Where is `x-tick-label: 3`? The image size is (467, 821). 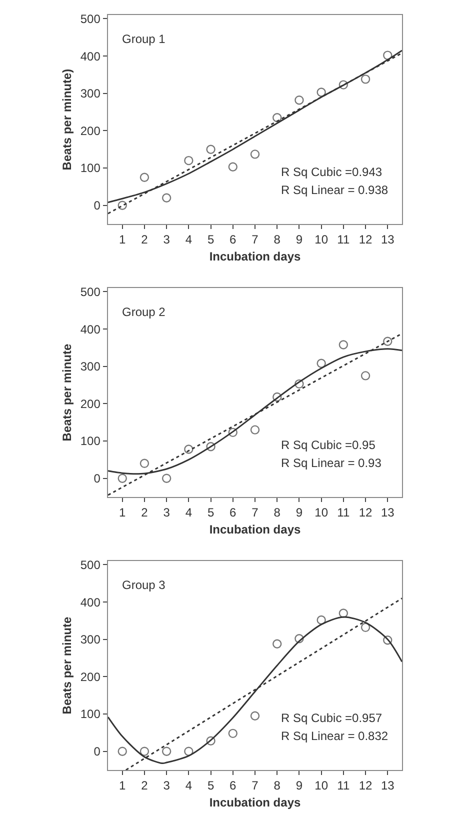 x-tick-label: 3 is located at coordinates (166, 785).